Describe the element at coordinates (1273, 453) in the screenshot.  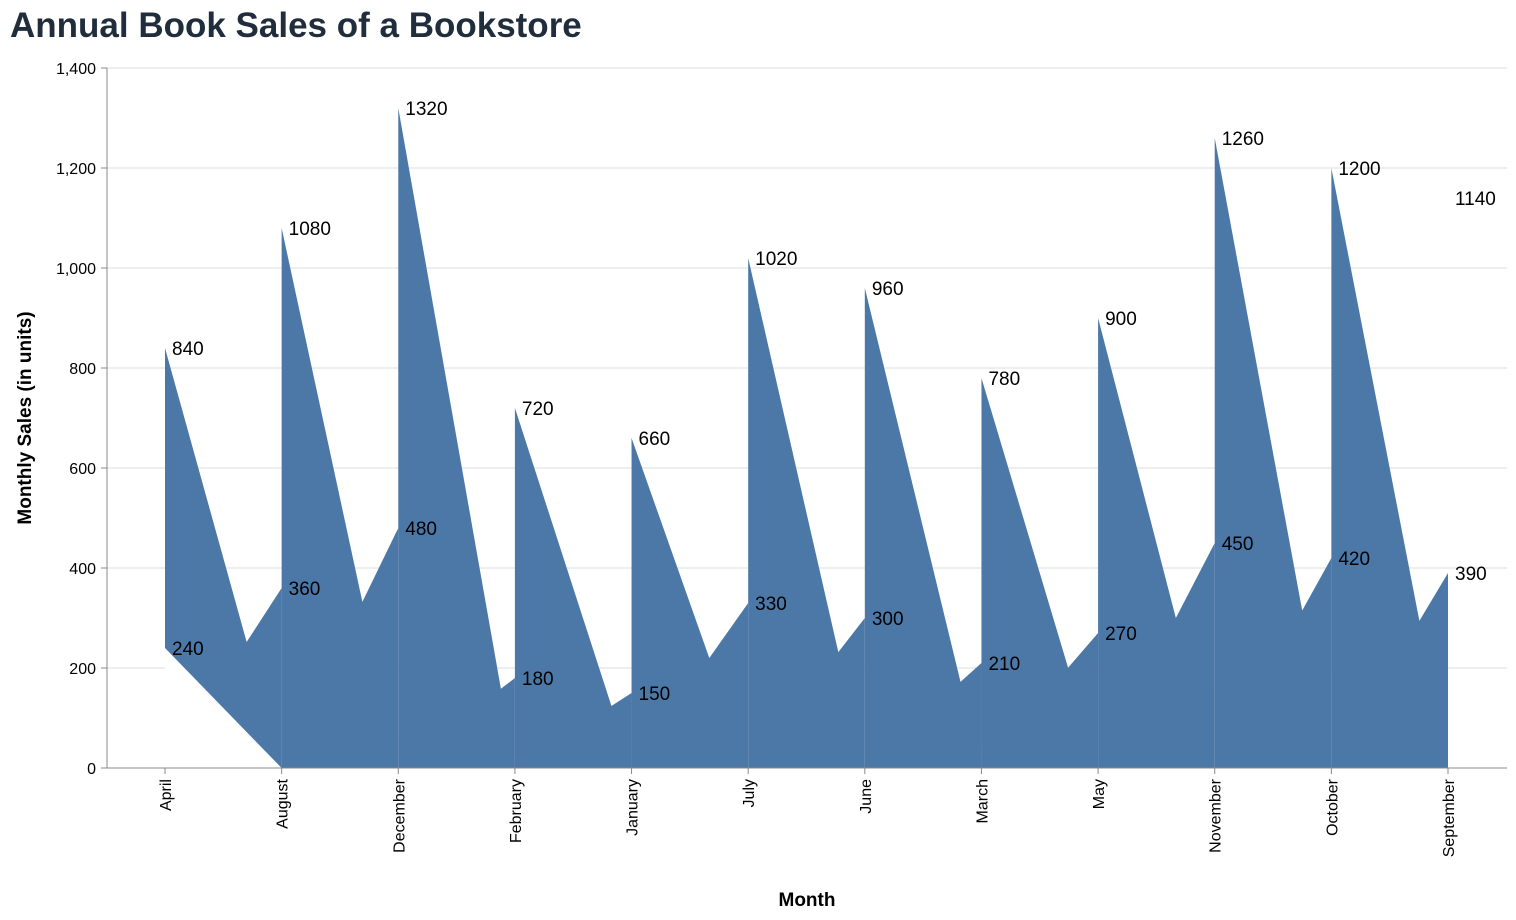
I see `area-segment-november` at that location.